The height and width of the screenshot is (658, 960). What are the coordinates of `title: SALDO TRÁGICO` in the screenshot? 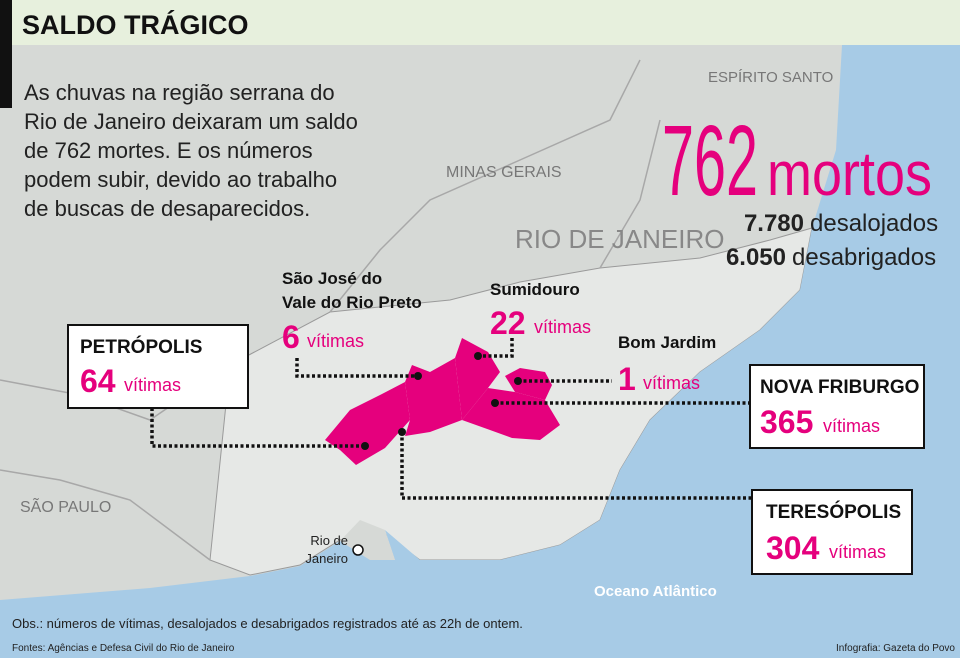 It's located at (135, 24).